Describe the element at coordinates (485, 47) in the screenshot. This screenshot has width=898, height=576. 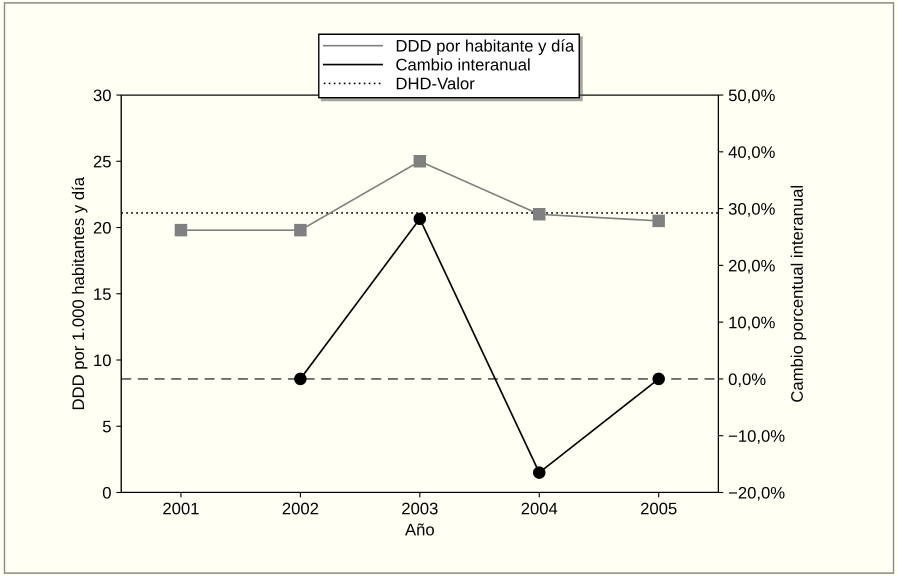
I see `legend-label: DDD por habitante y día` at that location.